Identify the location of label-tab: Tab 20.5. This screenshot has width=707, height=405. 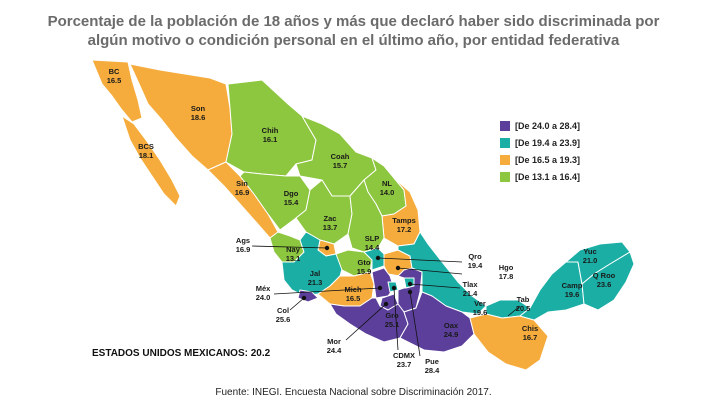
(523, 304).